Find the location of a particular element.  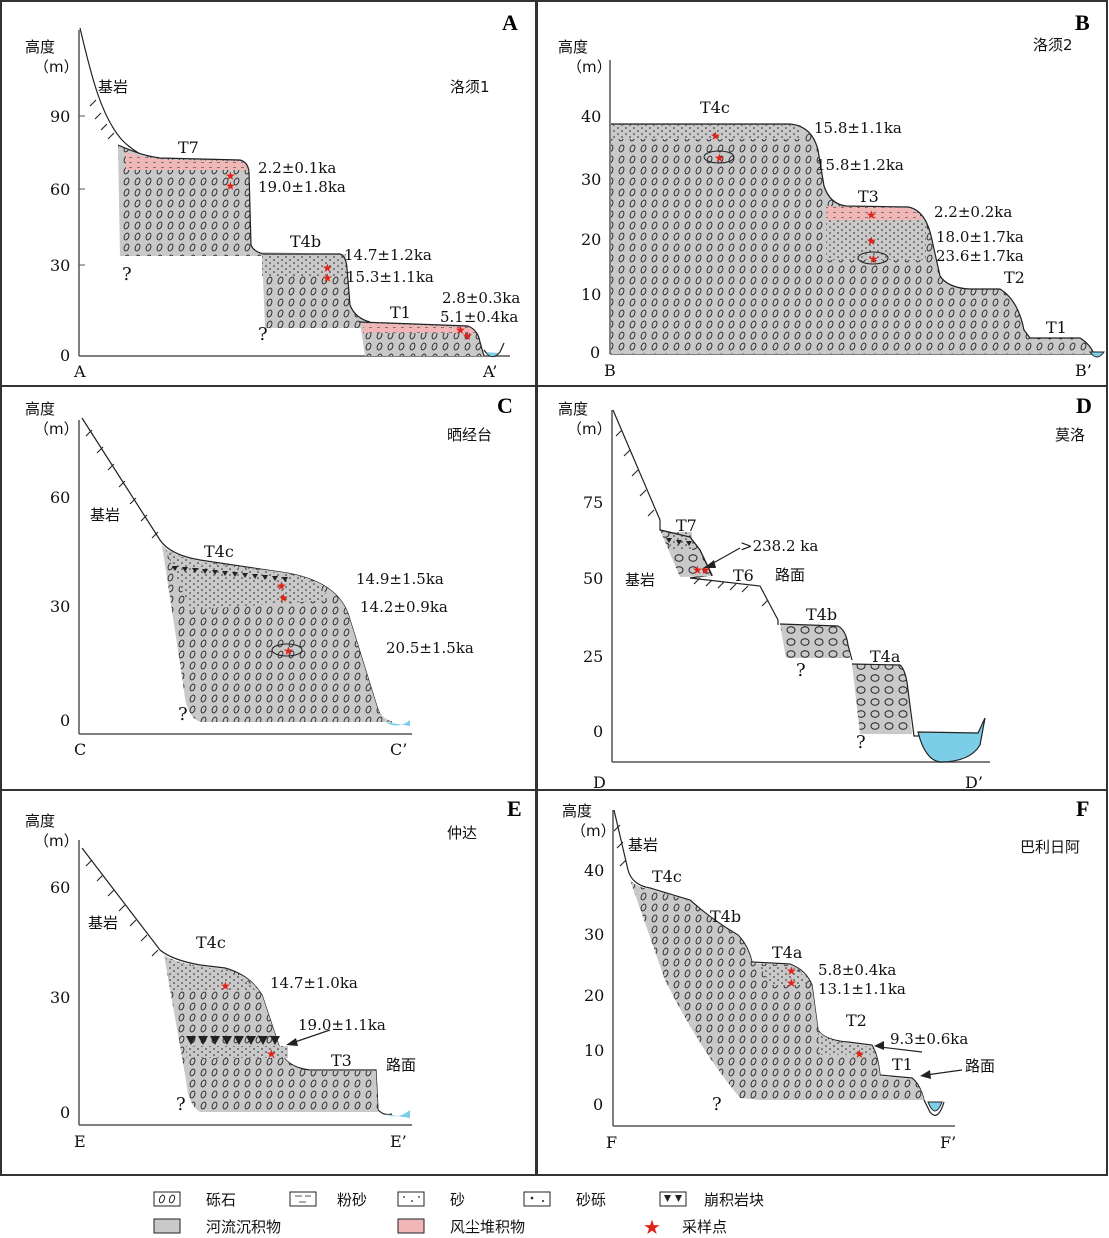

terrace-label-a-t7: T7 is located at coordinates (188, 147).